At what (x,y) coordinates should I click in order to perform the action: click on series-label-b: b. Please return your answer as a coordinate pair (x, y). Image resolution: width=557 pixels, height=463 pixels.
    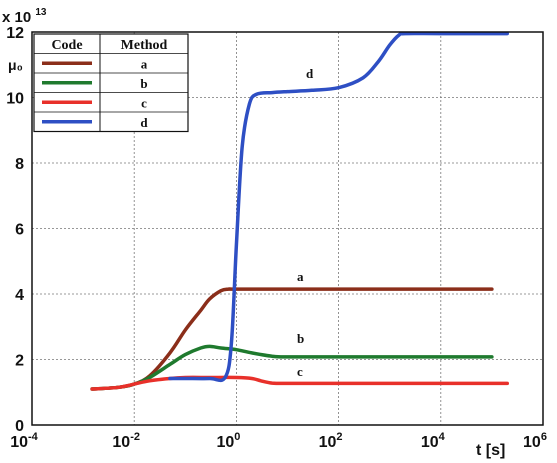
    Looking at the image, I should click on (300, 338).